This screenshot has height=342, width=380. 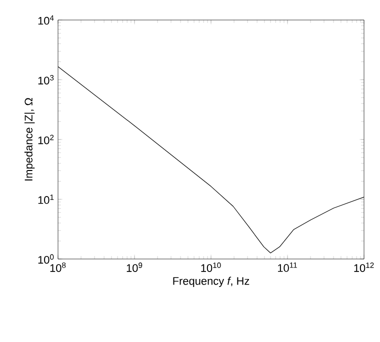 I want to click on x-tick-label: 10$^{12}$, so click(x=364, y=267).